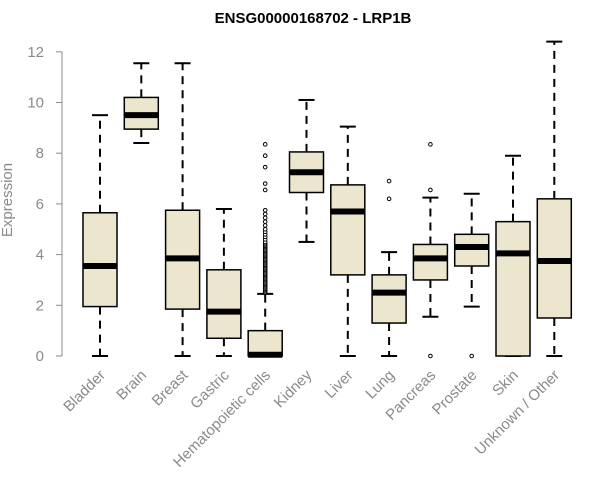 This screenshot has width=600, height=500. I want to click on x-category-label: Liver, so click(339, 384).